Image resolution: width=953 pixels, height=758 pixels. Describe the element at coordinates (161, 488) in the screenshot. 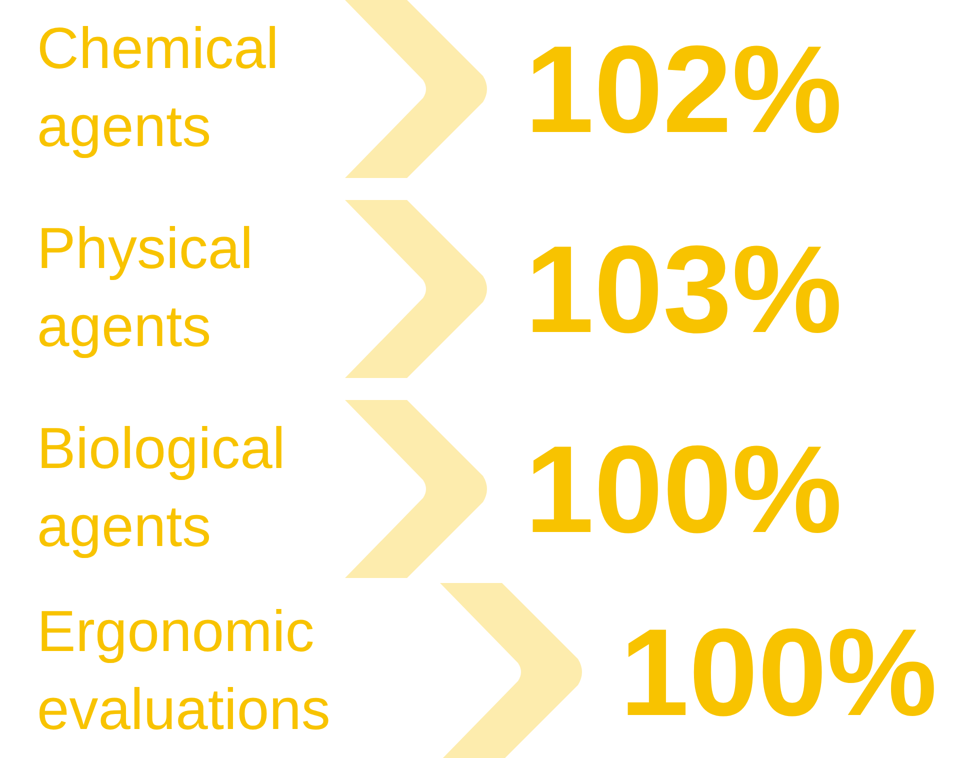

I see `category-label: Biological agents` at that location.